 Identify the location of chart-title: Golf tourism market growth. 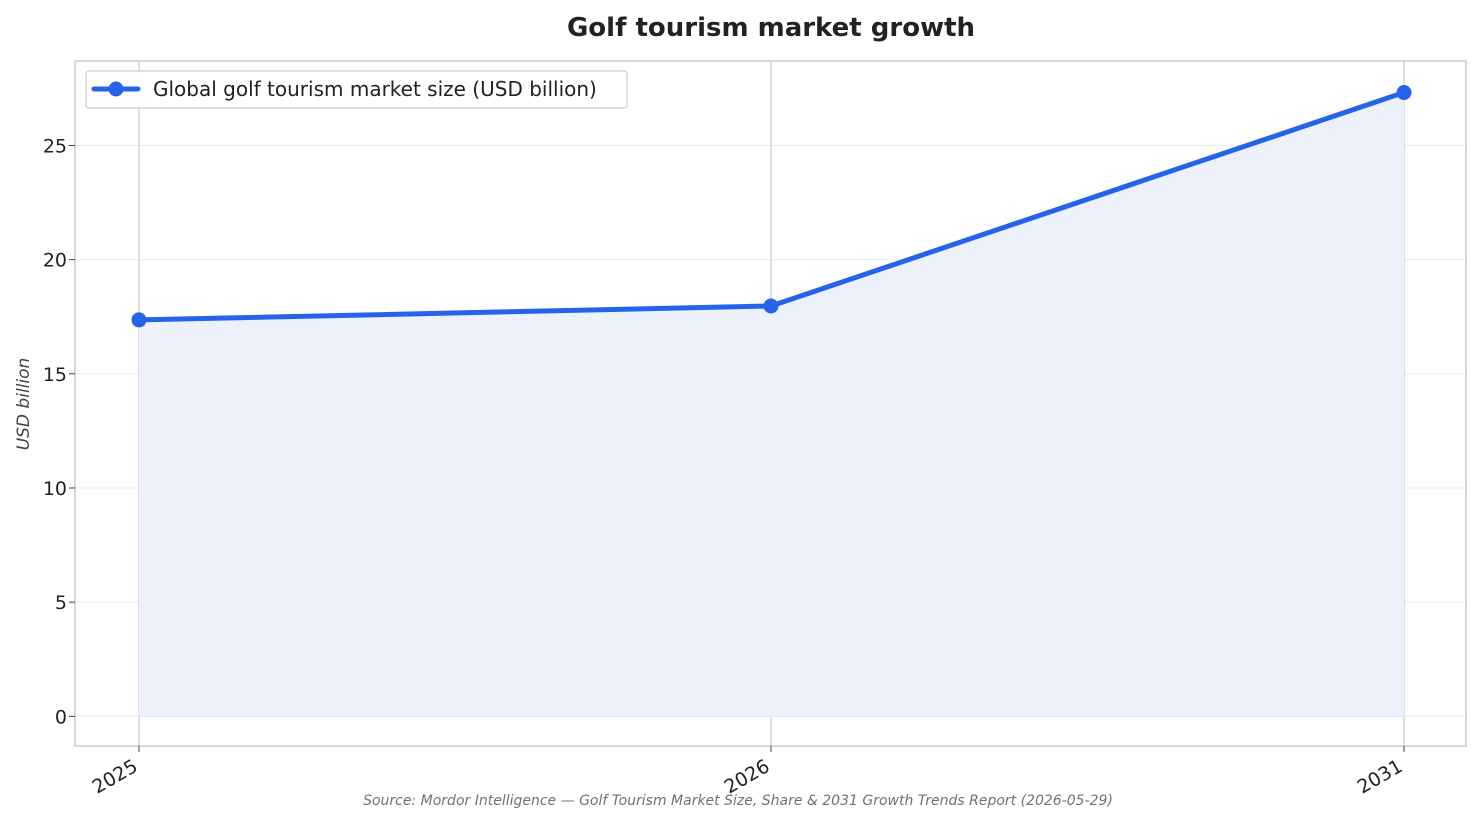
(771, 28).